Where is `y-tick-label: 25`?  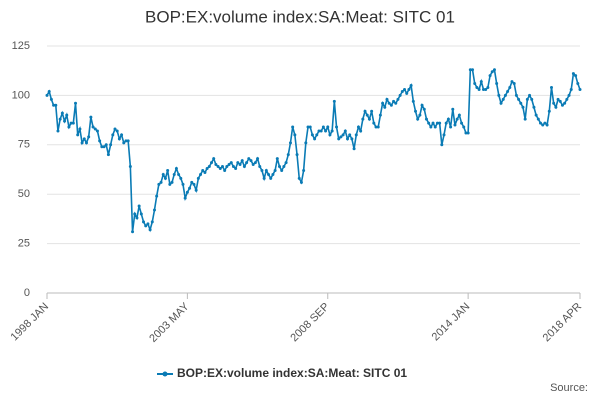
y-tick-label: 25 is located at coordinates (24, 244).